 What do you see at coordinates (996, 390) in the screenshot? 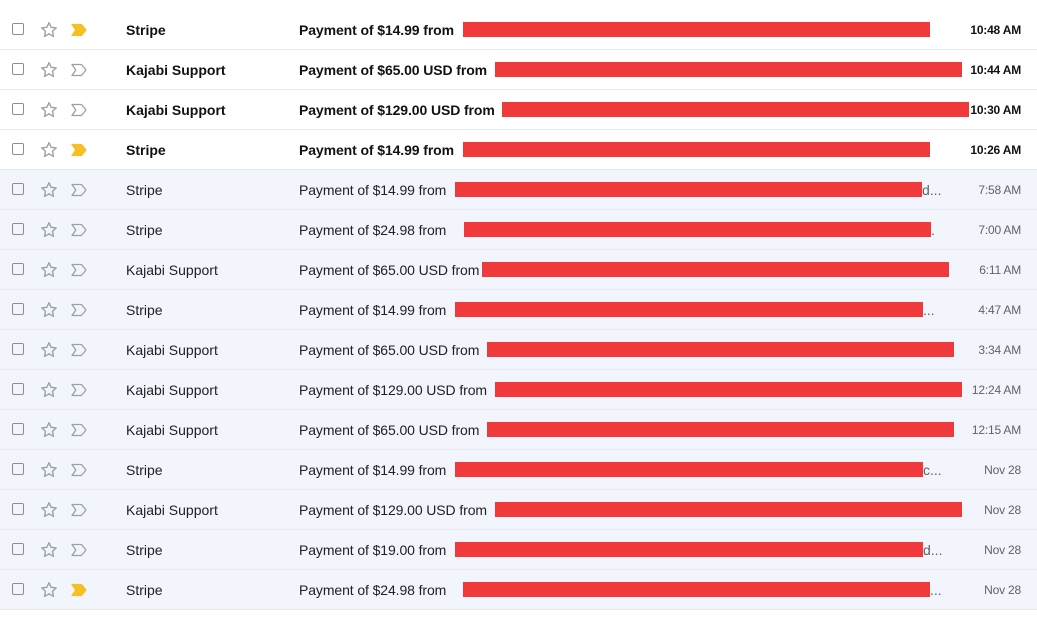
I see `received-time: 12:24 AM` at bounding box center [996, 390].